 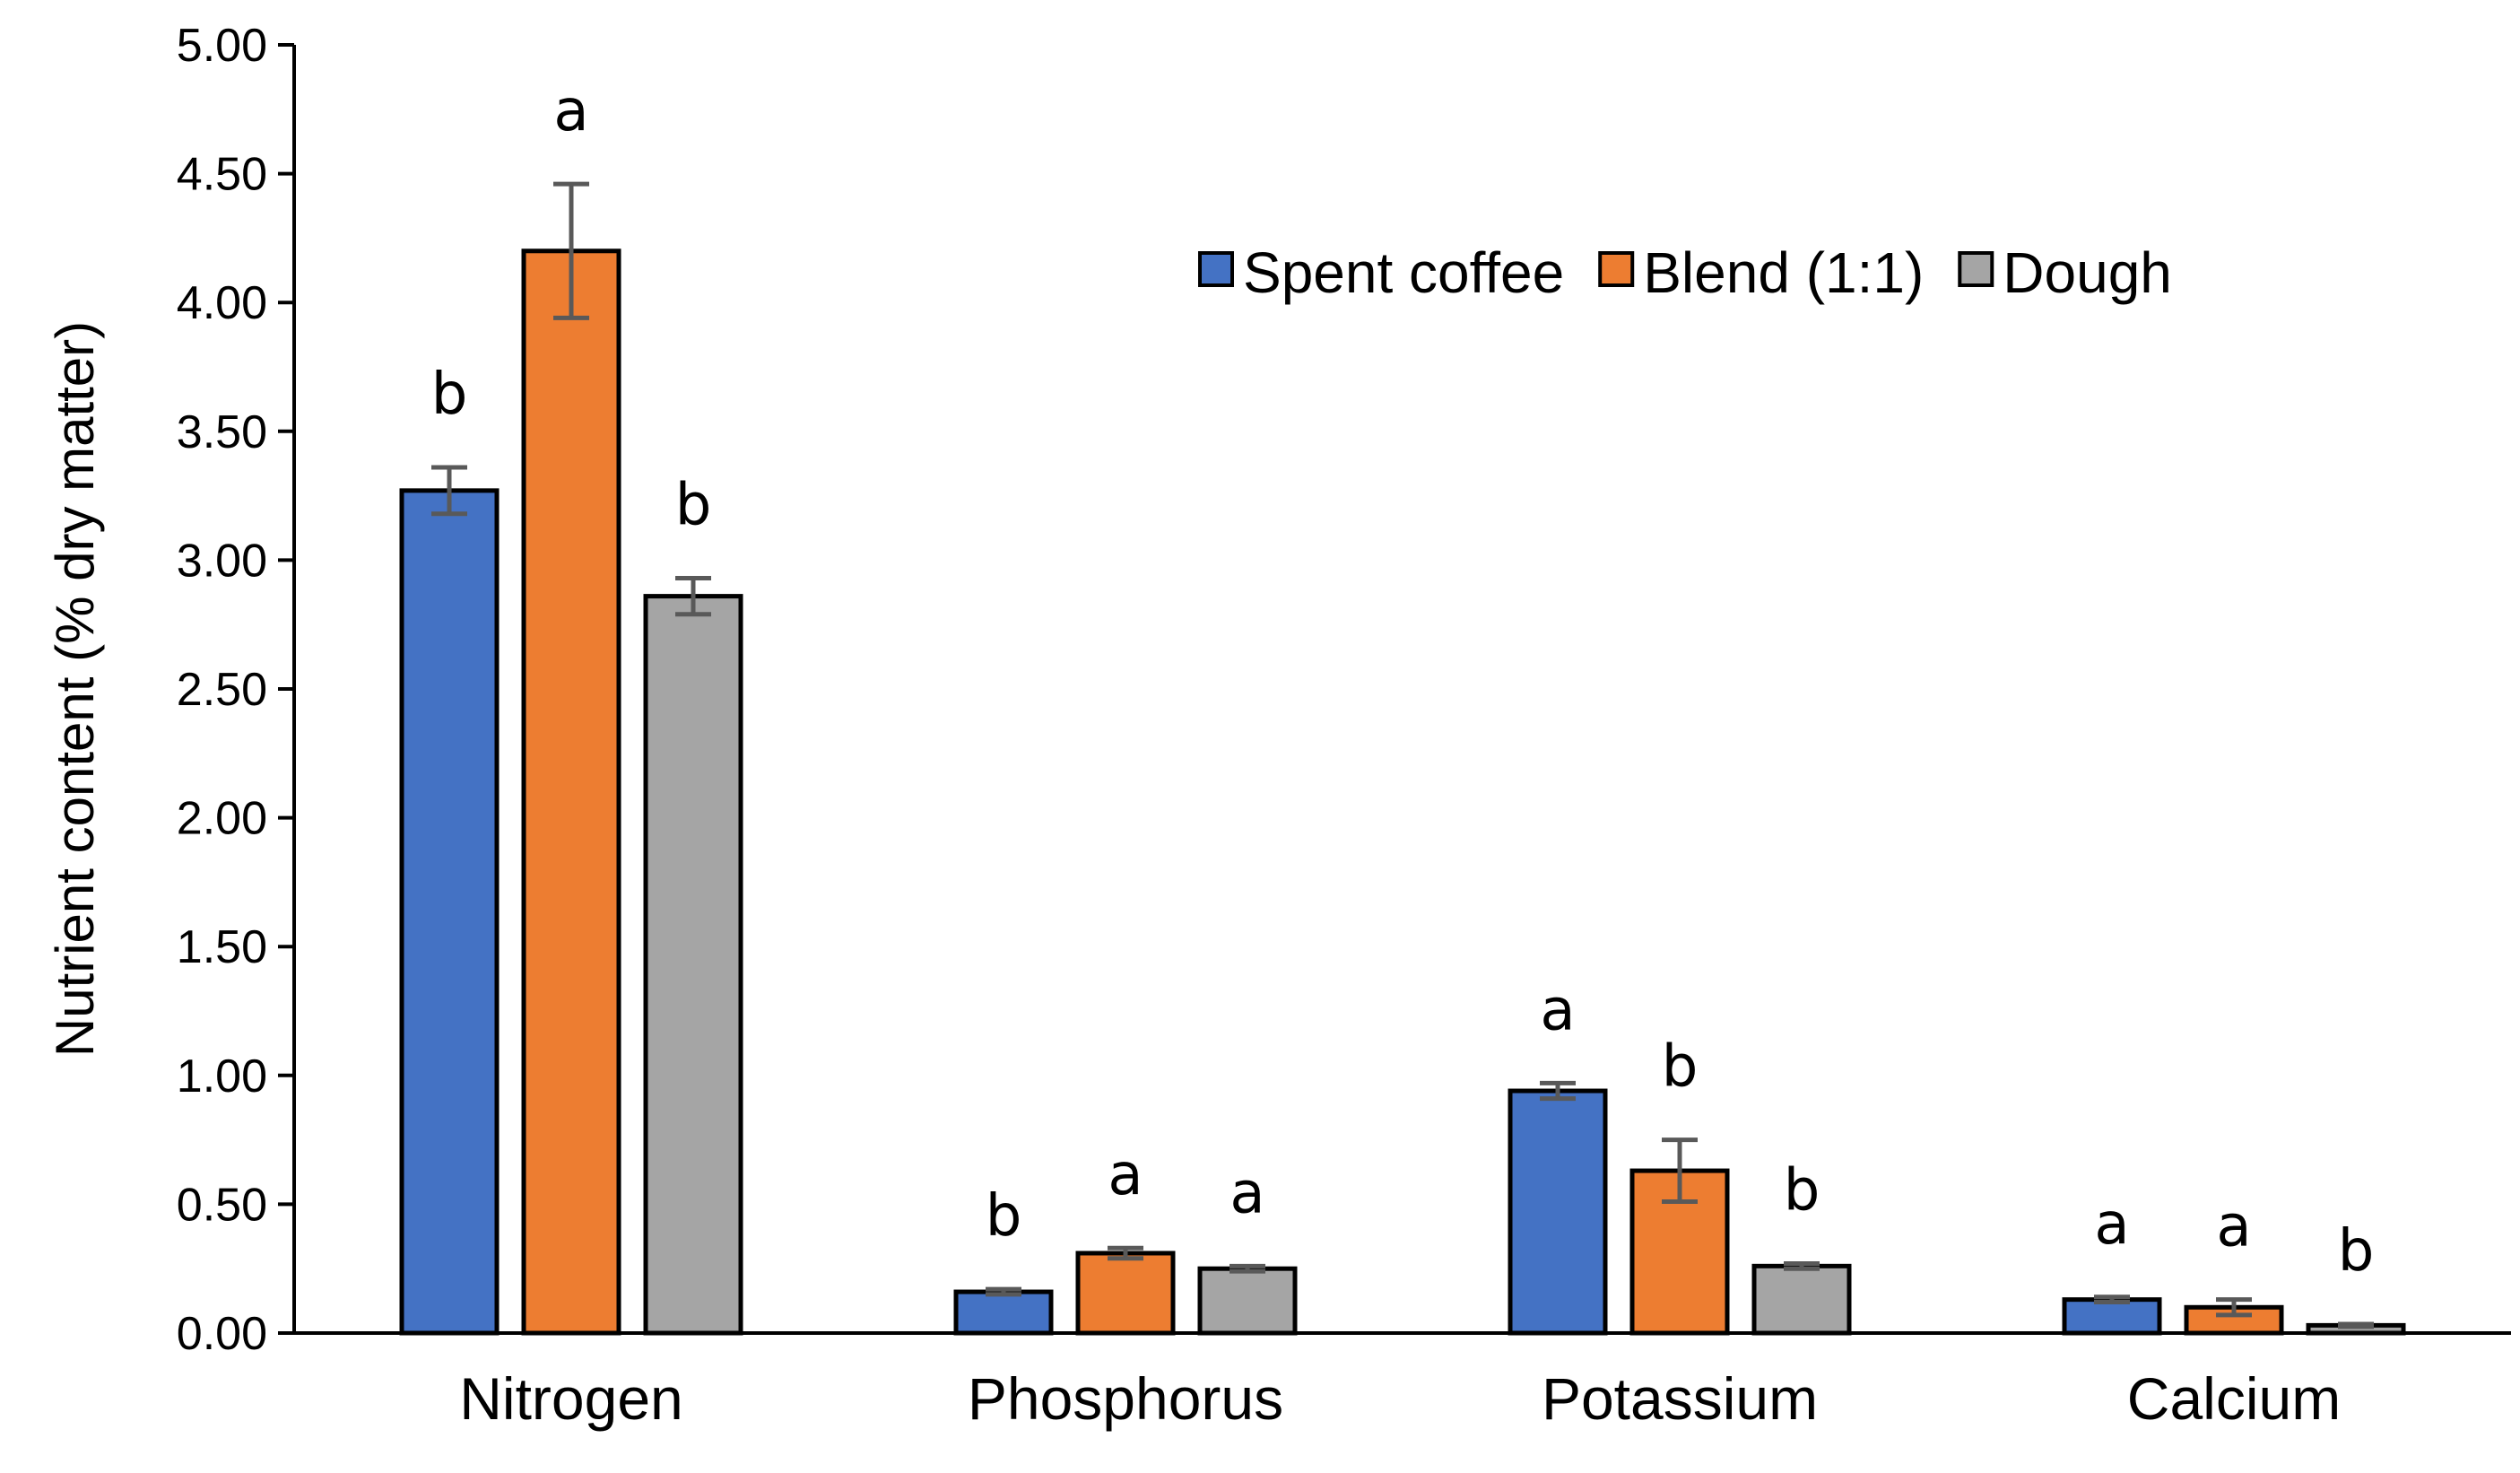 What do you see at coordinates (222, 303) in the screenshot?
I see `y-tick-label: 4.00` at bounding box center [222, 303].